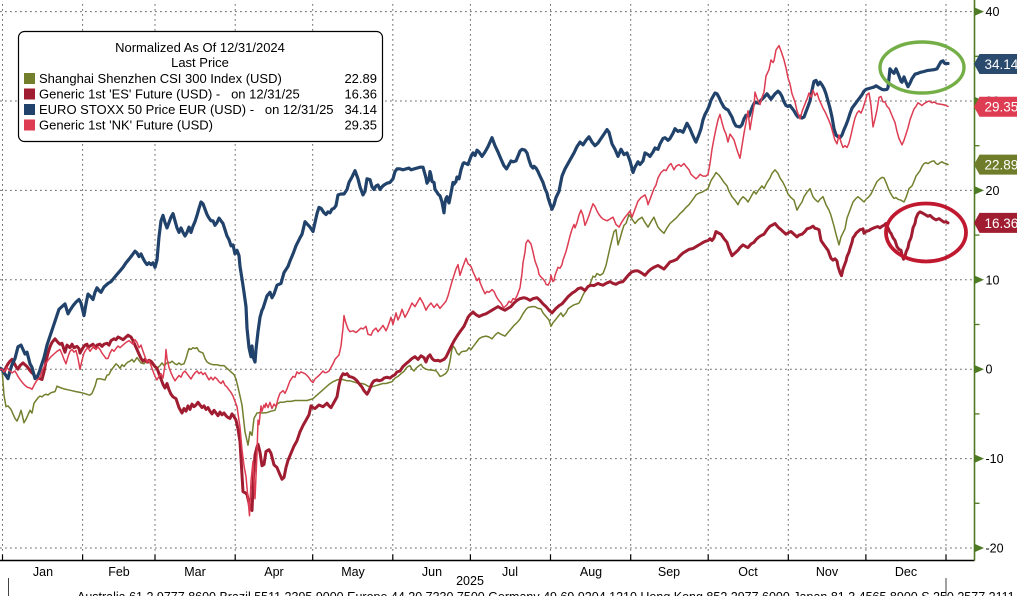 The height and width of the screenshot is (601, 1017). What do you see at coordinates (160, 78) in the screenshot?
I see `svg-text:Shanghai Shenzhen CSI 300 Inde: Shanghai Shenzhen CSI 300 Index (USD)` at bounding box center [160, 78].